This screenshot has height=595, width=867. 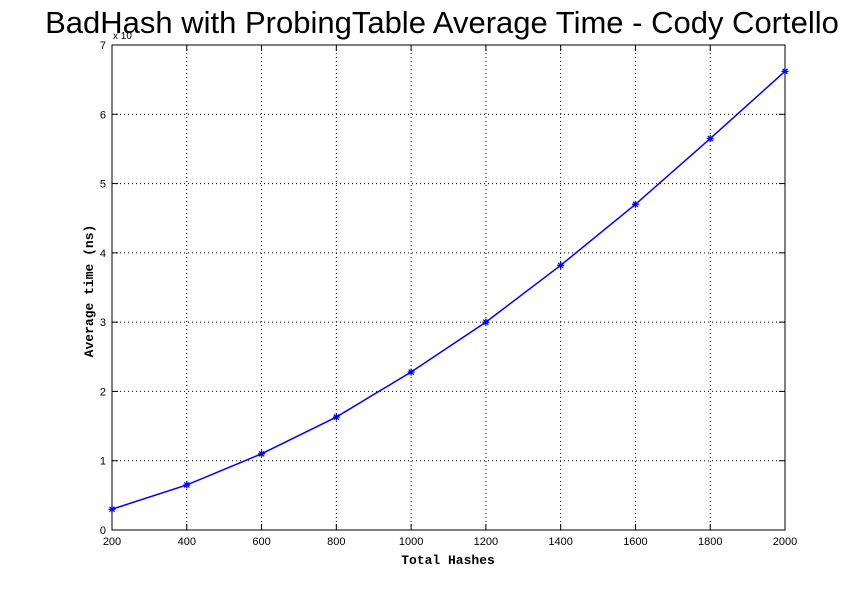 What do you see at coordinates (710, 542) in the screenshot?
I see `x-tick-label: 1800` at bounding box center [710, 542].